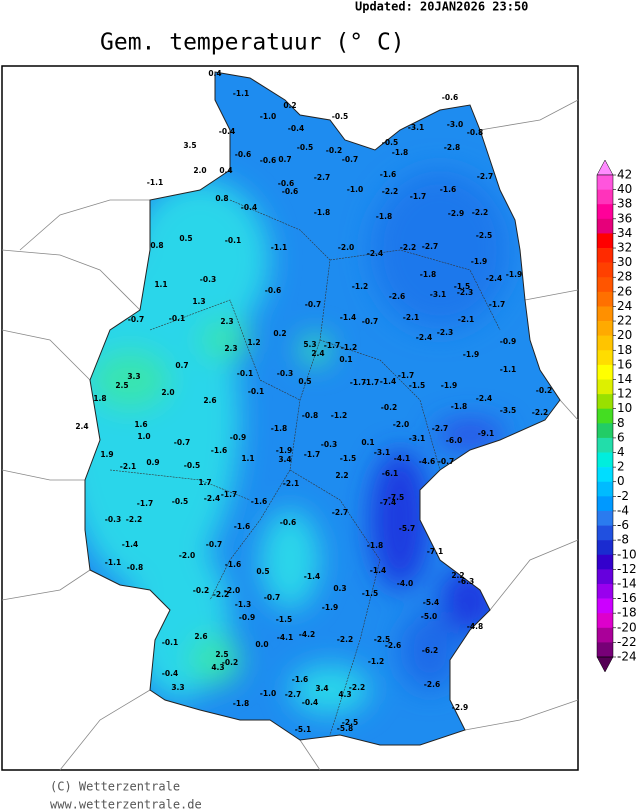  Describe the element at coordinates (407, 528) in the screenshot. I see `station-value: -5.7` at that location.